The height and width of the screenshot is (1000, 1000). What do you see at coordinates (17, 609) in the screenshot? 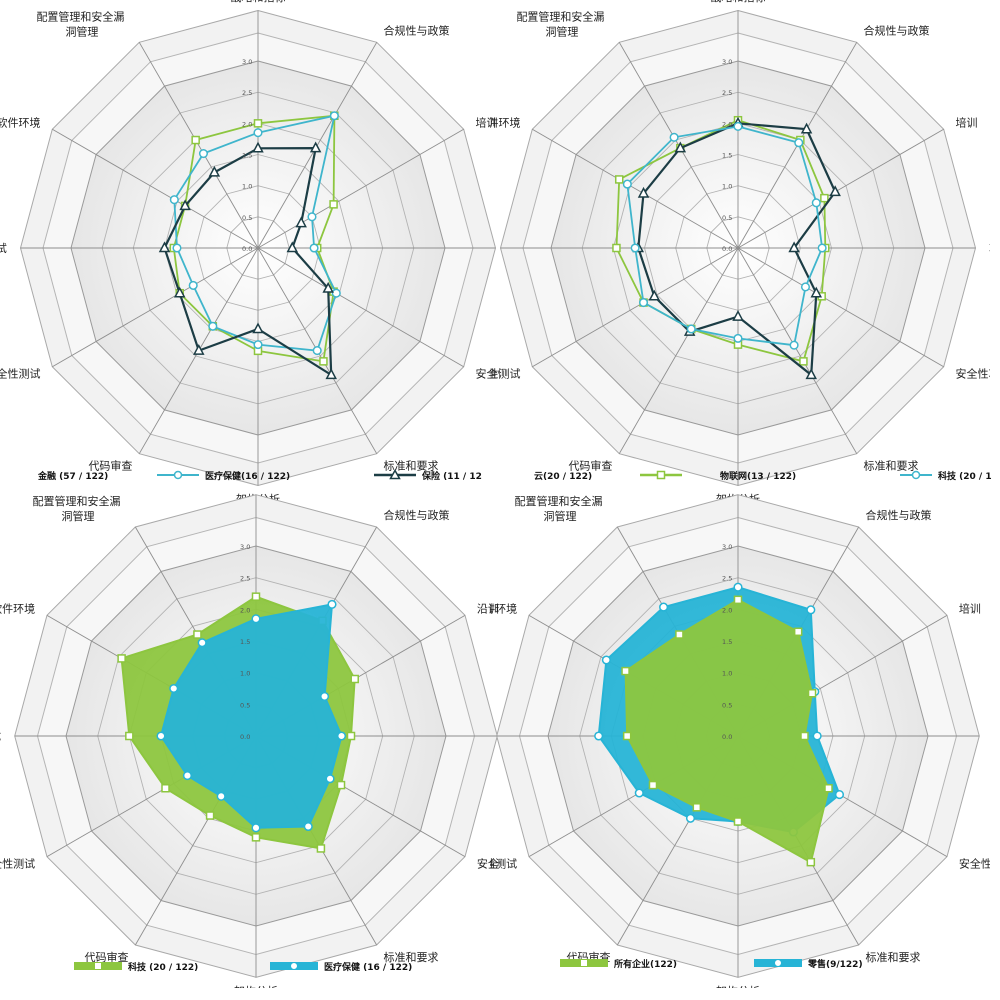
I see `axis-label: 软件环境` at bounding box center [17, 609].